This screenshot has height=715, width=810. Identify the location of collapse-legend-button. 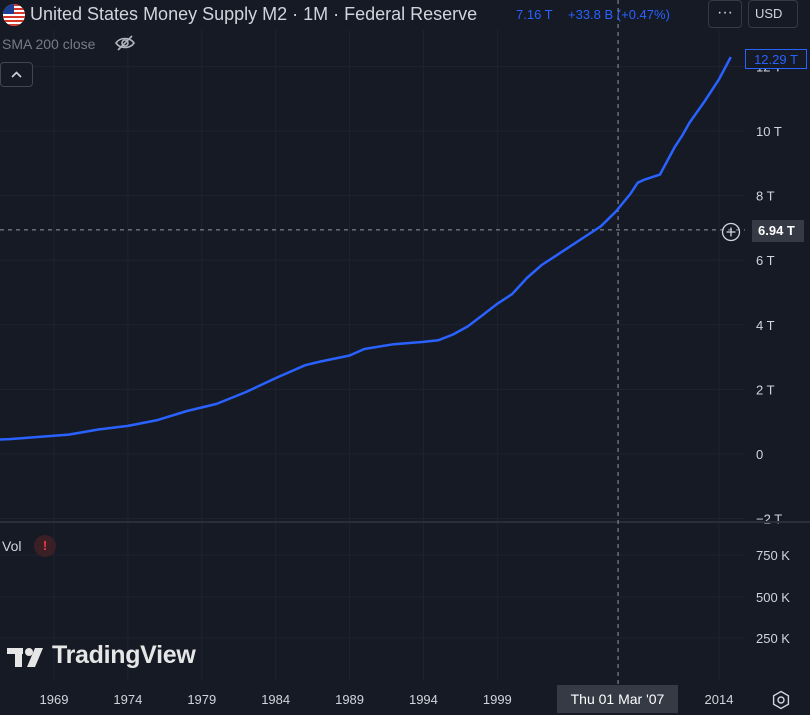
(16, 74).